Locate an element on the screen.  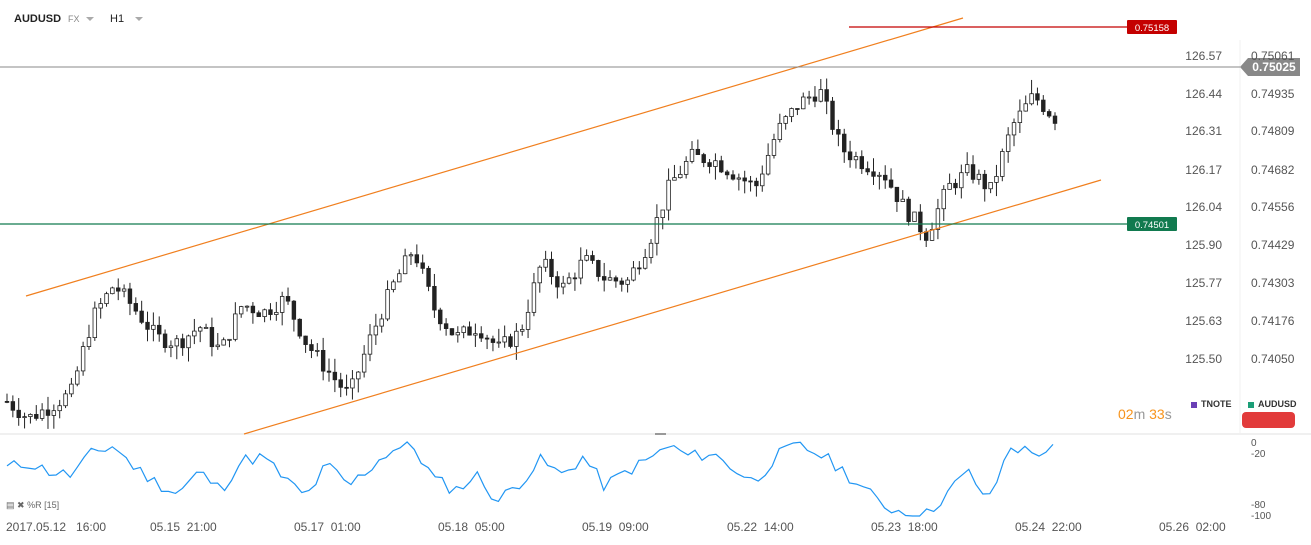
timeframe-label: H1 is located at coordinates (117, 19).